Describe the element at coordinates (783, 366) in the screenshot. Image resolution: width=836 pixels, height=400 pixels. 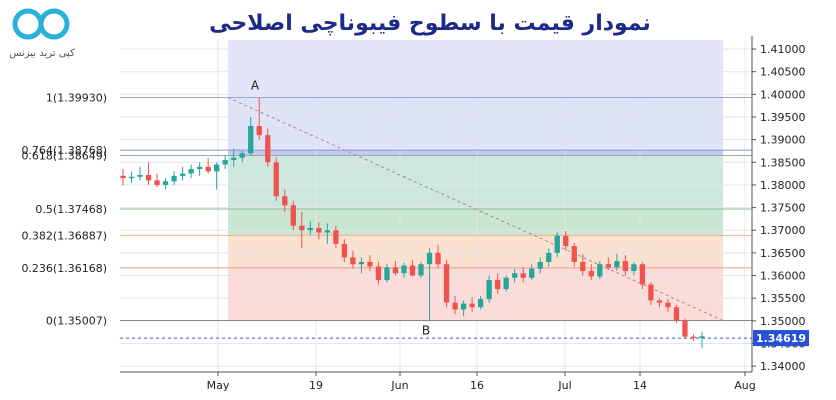
I see `y-tick-label: 1.34000` at that location.